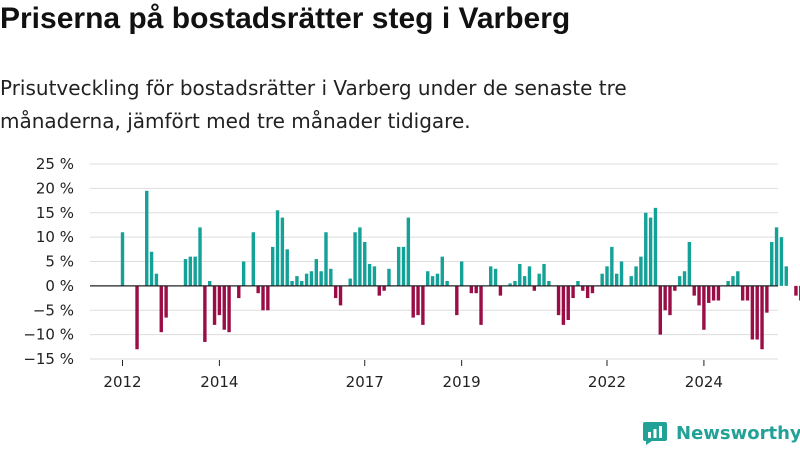 This screenshot has width=800, height=450. Describe the element at coordinates (55, 188) in the screenshot. I see `y-tick-label: 20 %` at that location.